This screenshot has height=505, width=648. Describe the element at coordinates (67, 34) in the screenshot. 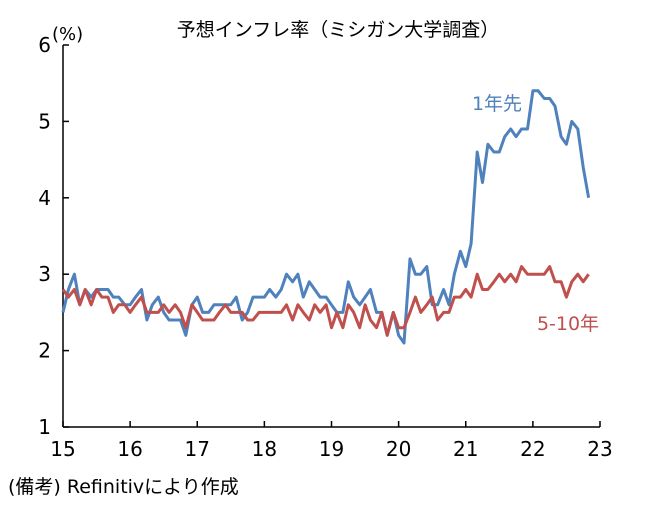

I see `y-axis-unit: (%)` at that location.